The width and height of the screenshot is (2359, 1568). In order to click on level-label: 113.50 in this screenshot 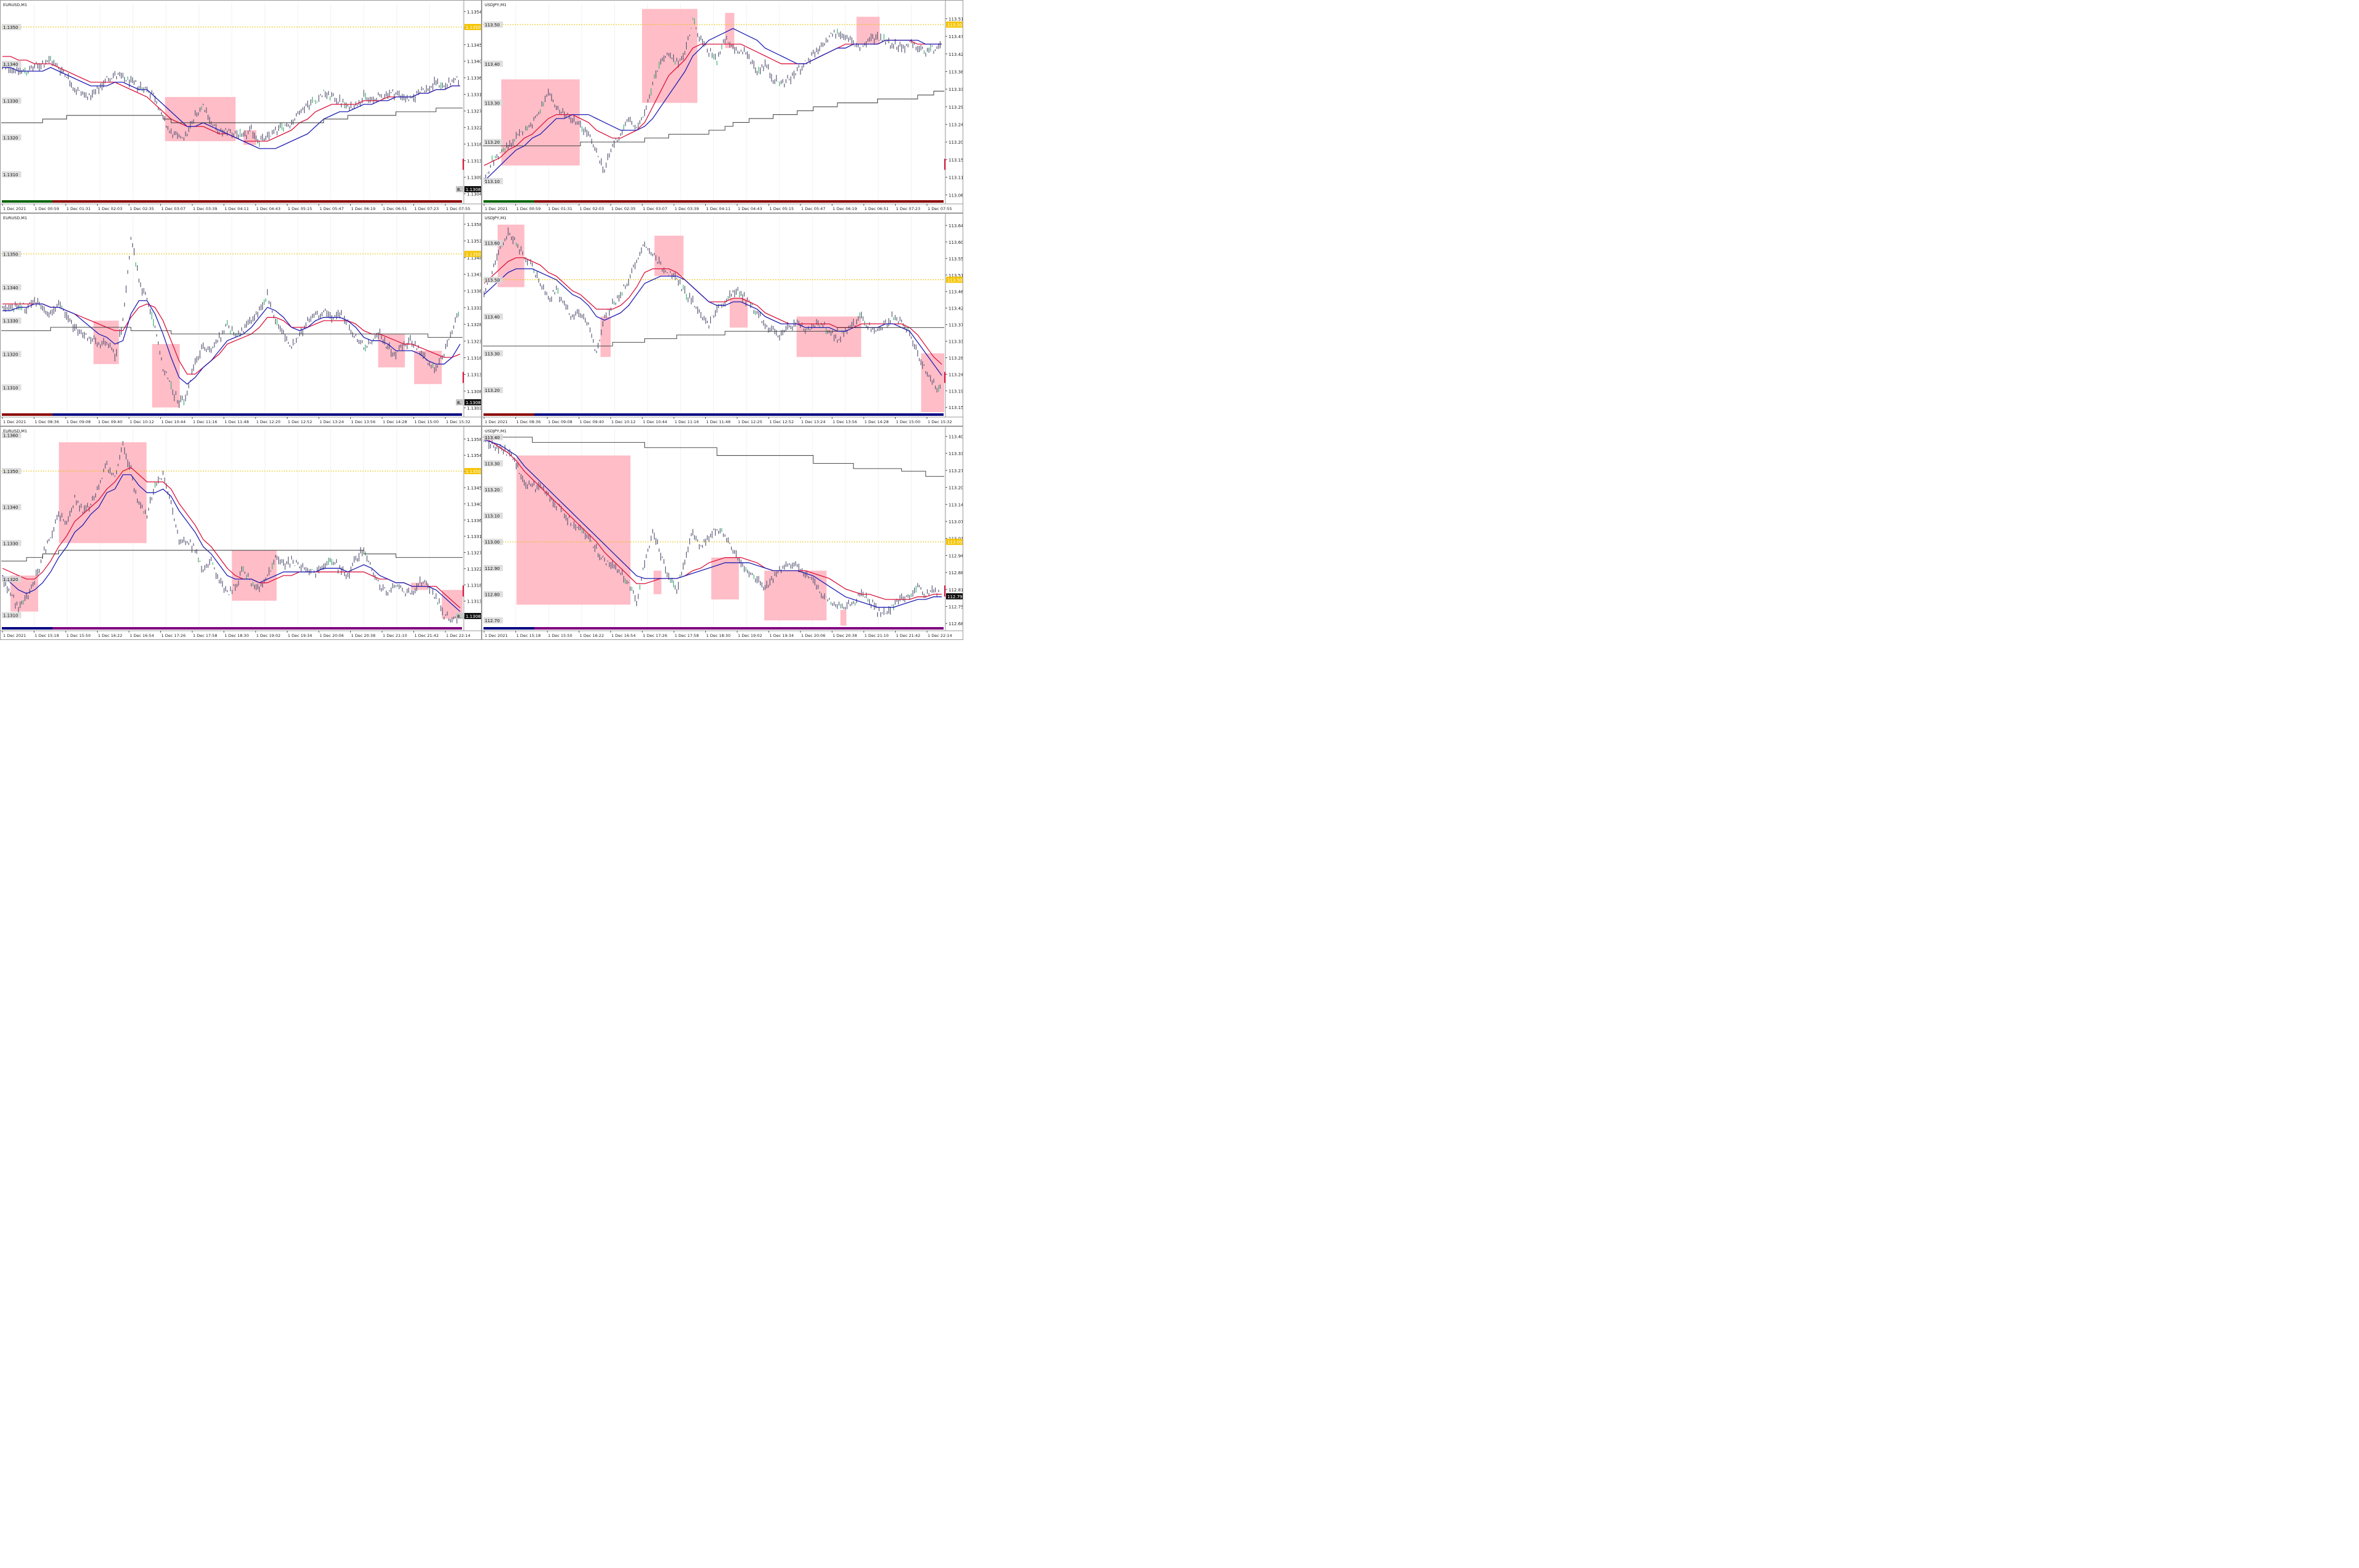, I will do `click(493, 25)`.